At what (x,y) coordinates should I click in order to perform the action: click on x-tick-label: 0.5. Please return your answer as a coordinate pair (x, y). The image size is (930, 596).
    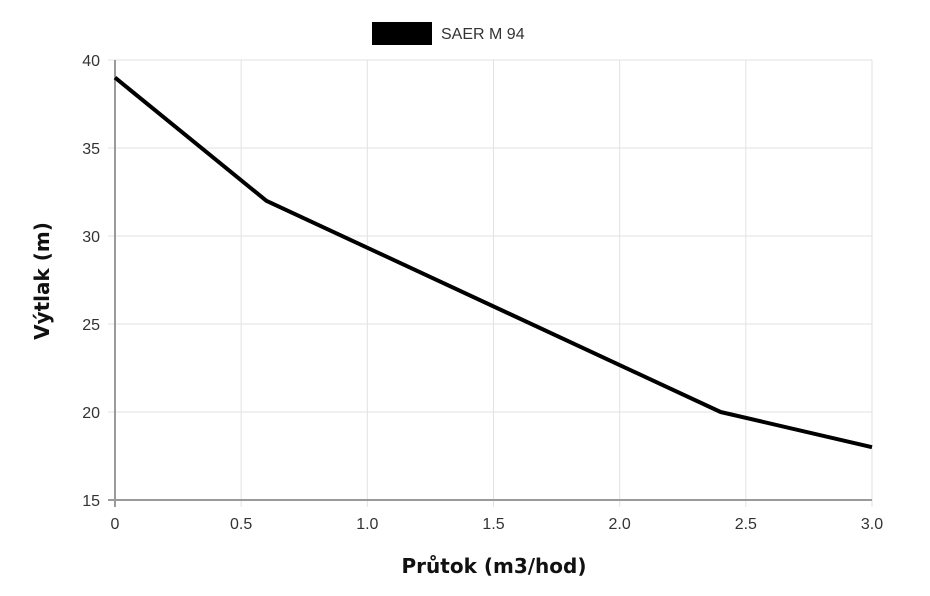
    Looking at the image, I should click on (241, 524).